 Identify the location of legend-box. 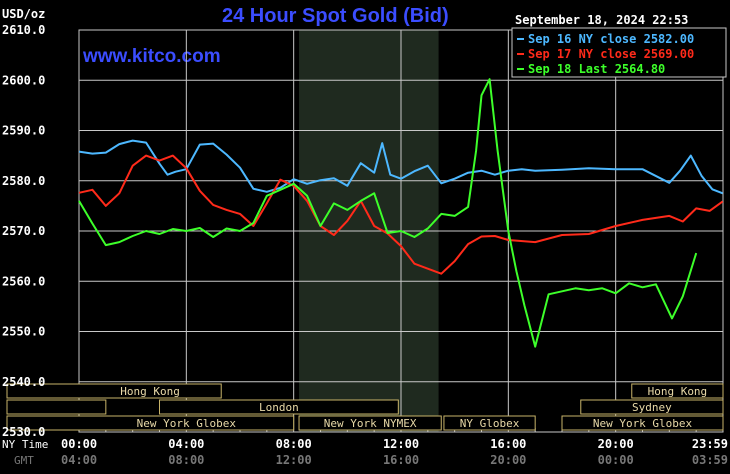
(619, 52).